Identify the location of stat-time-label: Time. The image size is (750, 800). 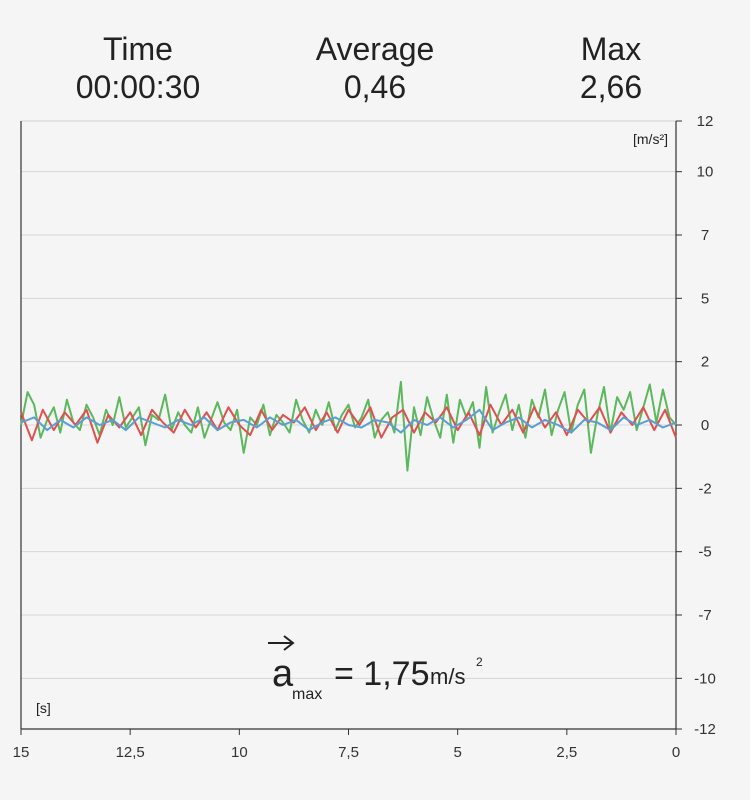
(138, 49).